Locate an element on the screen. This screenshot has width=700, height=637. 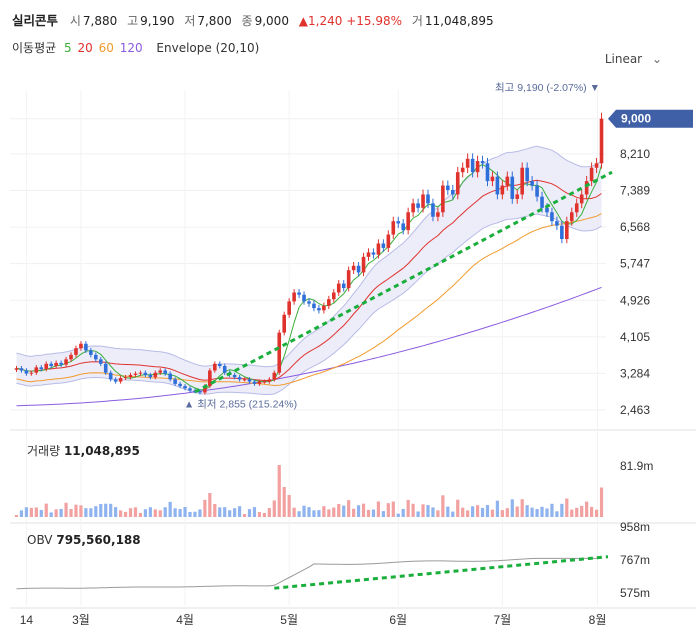
high-label: 고 is located at coordinates (133, 21).